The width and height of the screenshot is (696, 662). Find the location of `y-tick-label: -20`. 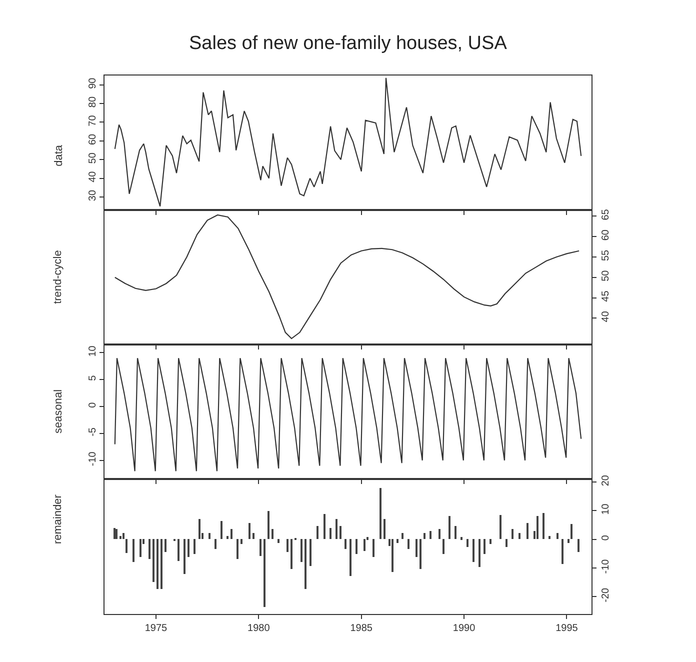

y-tick-label: -20 is located at coordinates (606, 594).